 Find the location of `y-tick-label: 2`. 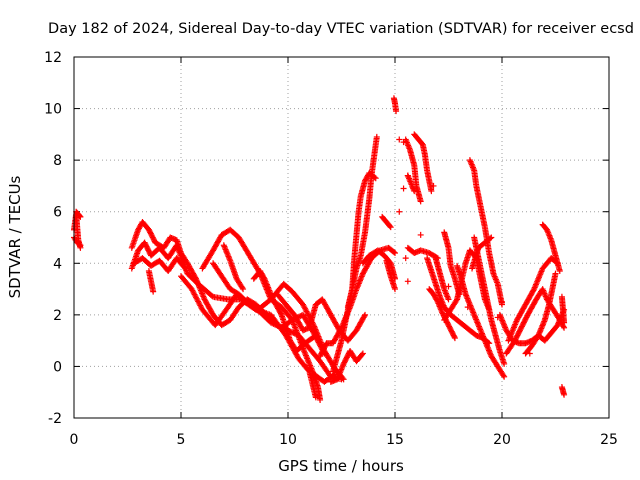

y-tick-label: 2 is located at coordinates (57, 316).